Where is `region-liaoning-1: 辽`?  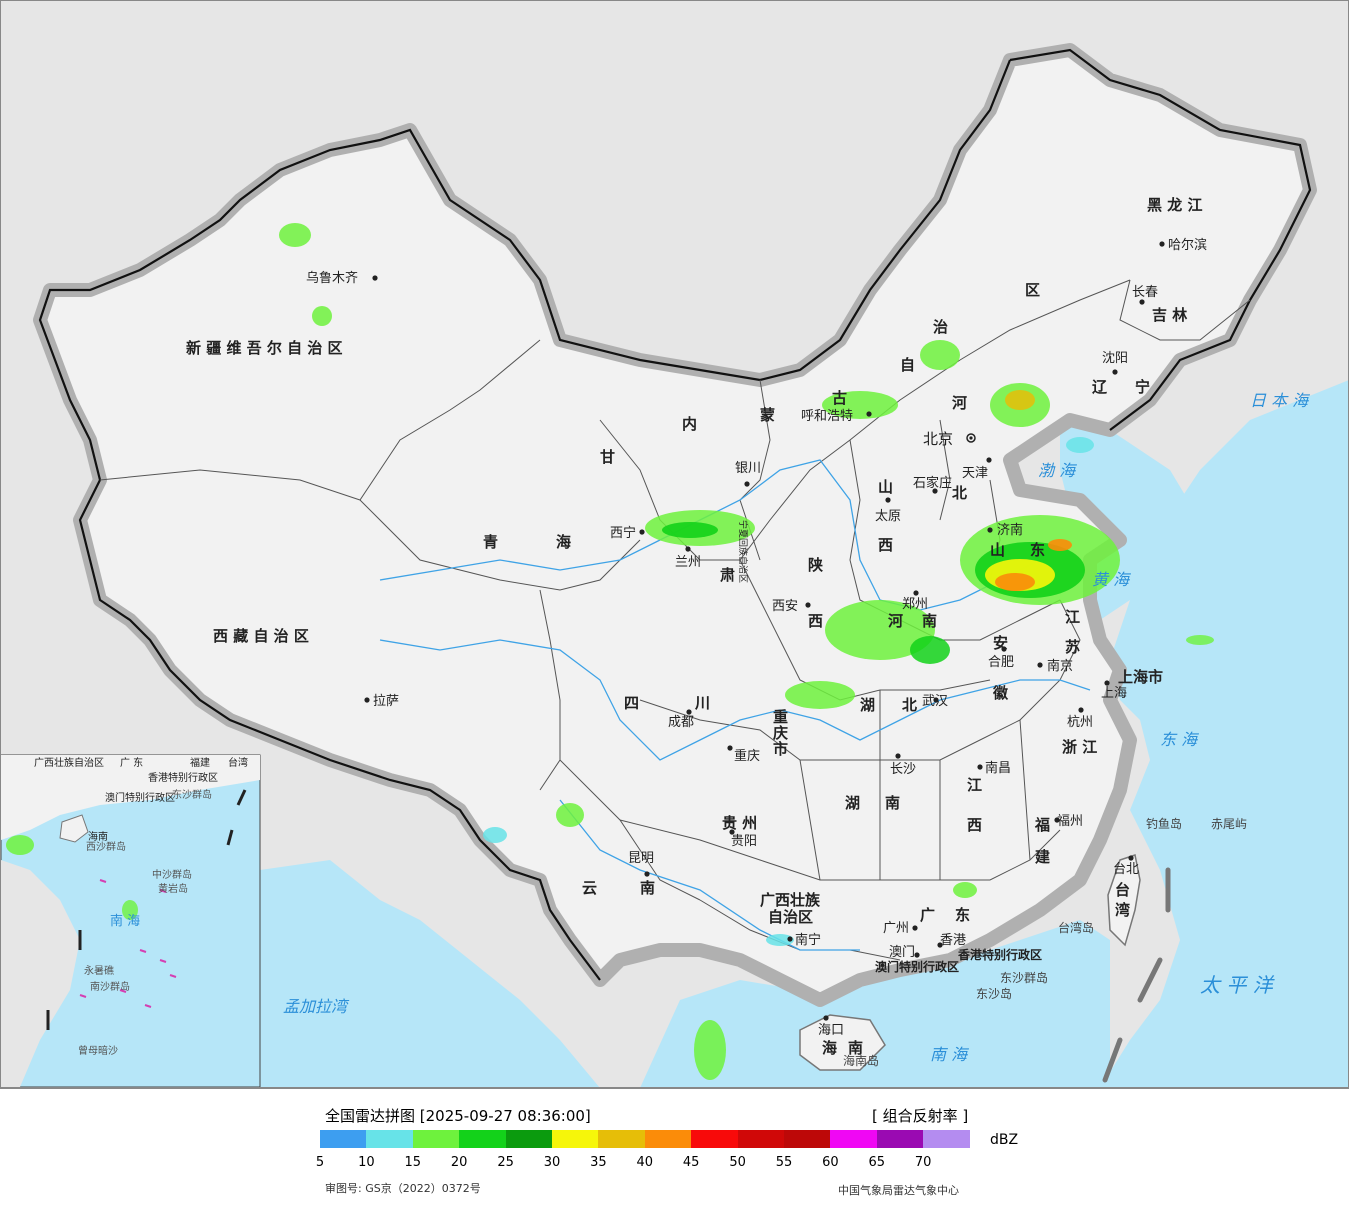 region-liaoning-1: 辽 is located at coordinates (1099, 387).